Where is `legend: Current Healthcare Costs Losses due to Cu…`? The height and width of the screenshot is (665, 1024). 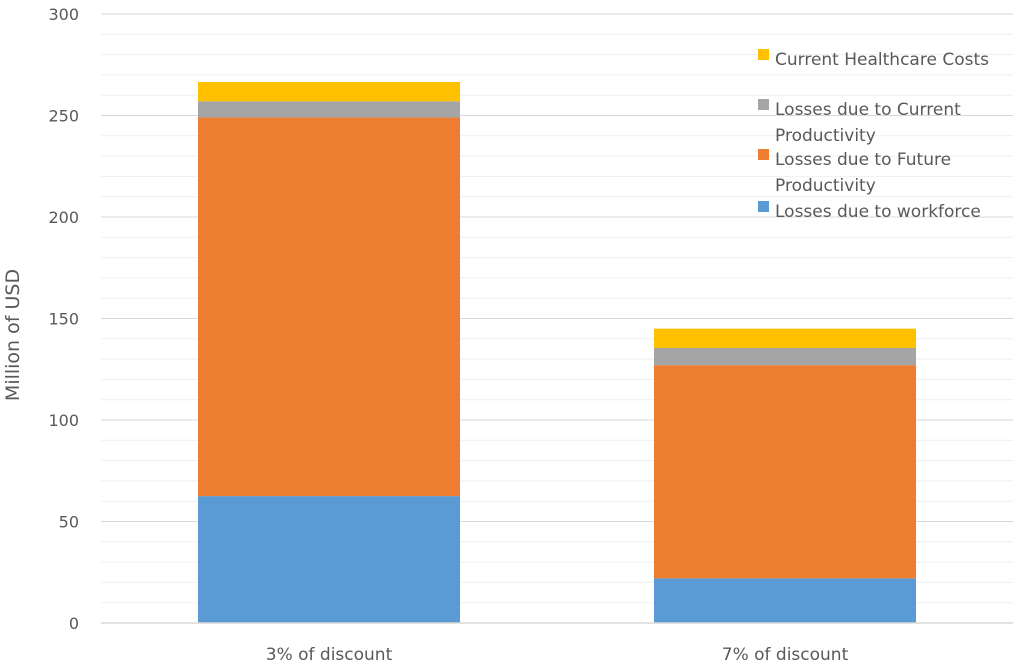
legend: Current Healthcare Costs Losses due to Cu… is located at coordinates (873, 135).